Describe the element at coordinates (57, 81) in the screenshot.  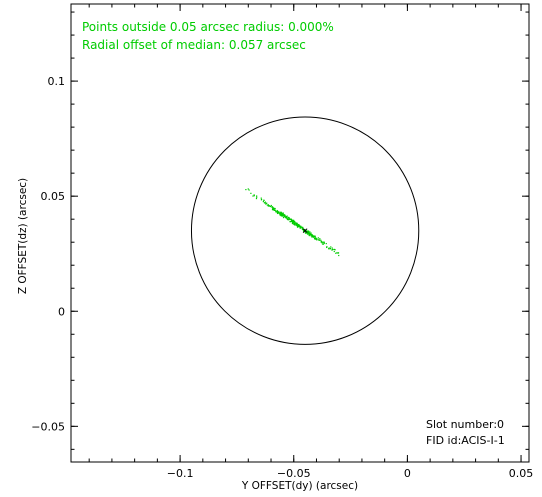
I see `y-tick-label: 0.1` at that location.